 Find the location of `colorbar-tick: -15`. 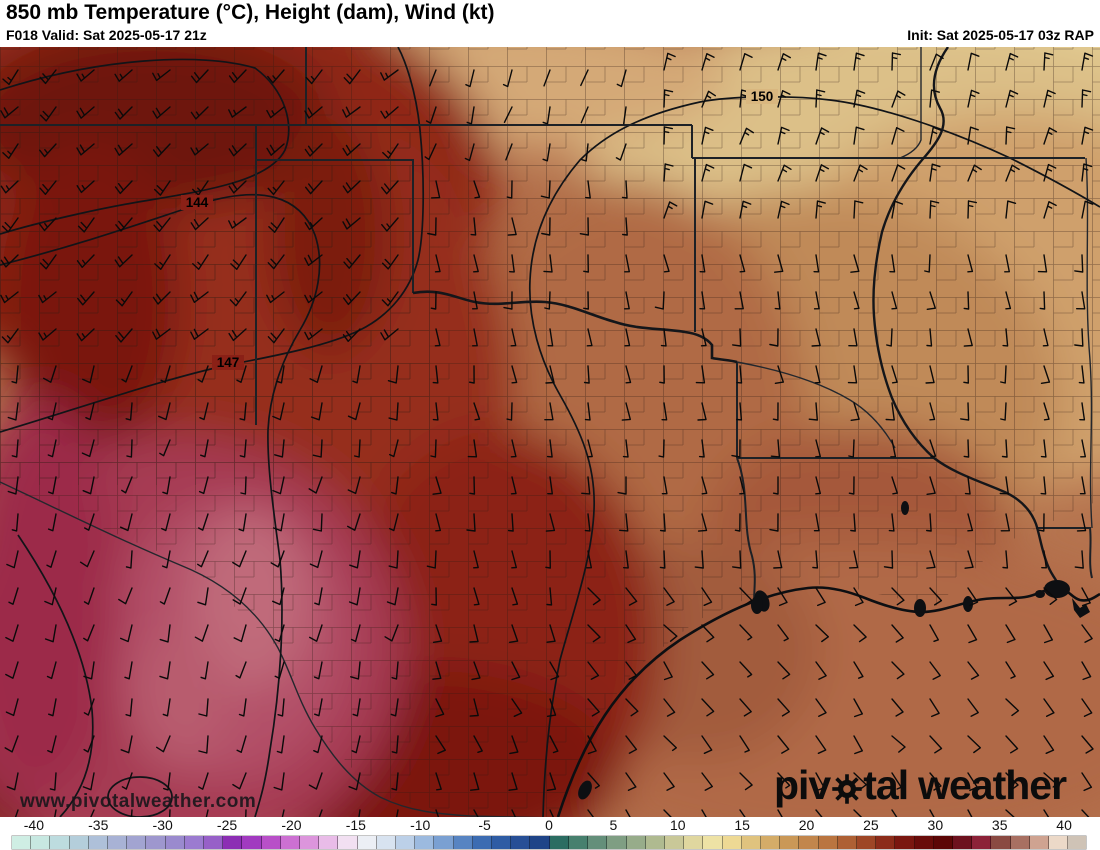

colorbar-tick: -15 is located at coordinates (355, 825).